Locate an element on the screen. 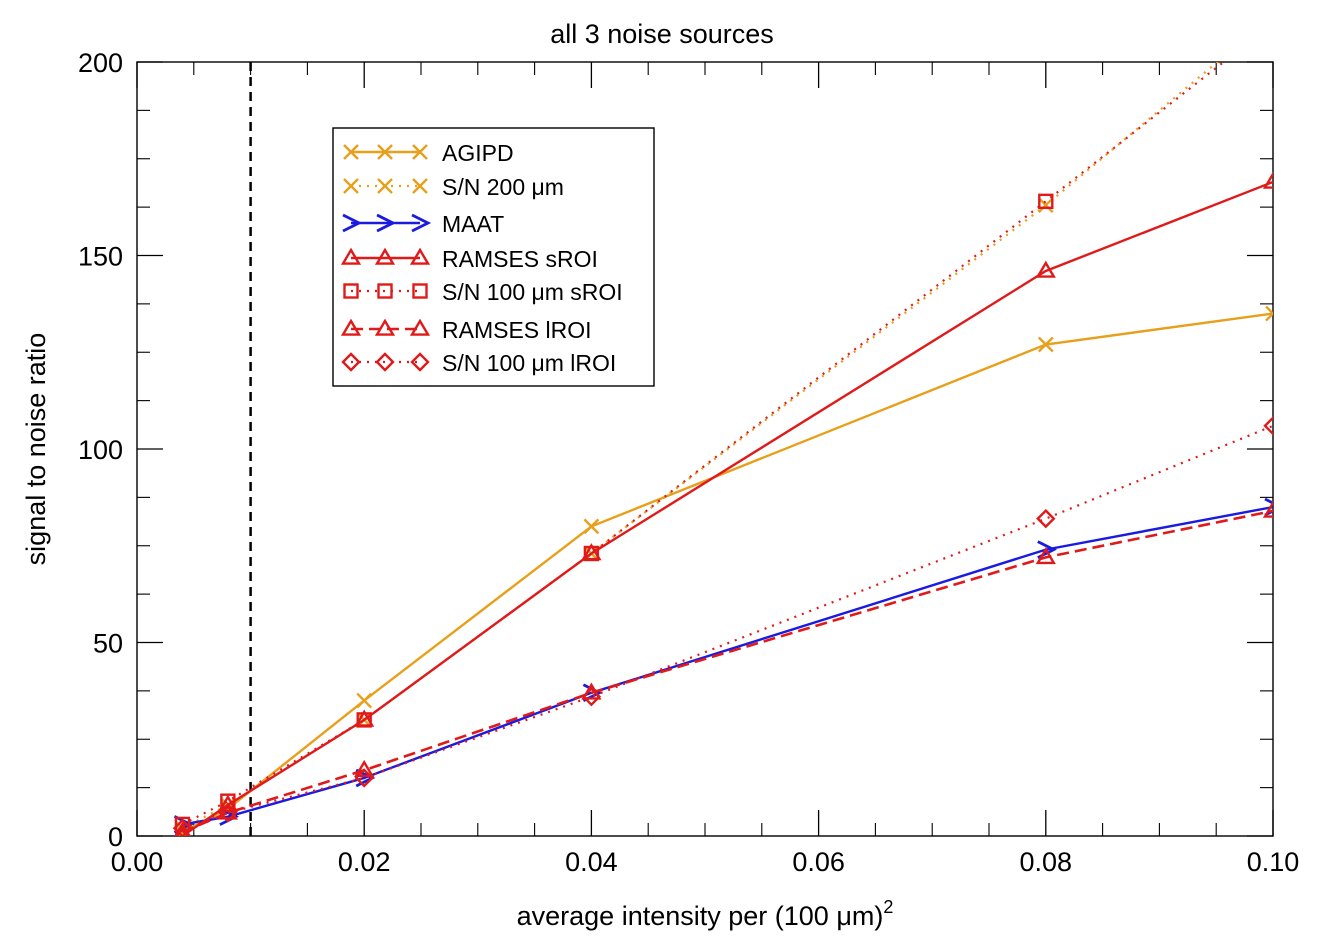 Image resolution: width=1323 pixels, height=945 pixels. y-tick-label: 0 is located at coordinates (115, 837).